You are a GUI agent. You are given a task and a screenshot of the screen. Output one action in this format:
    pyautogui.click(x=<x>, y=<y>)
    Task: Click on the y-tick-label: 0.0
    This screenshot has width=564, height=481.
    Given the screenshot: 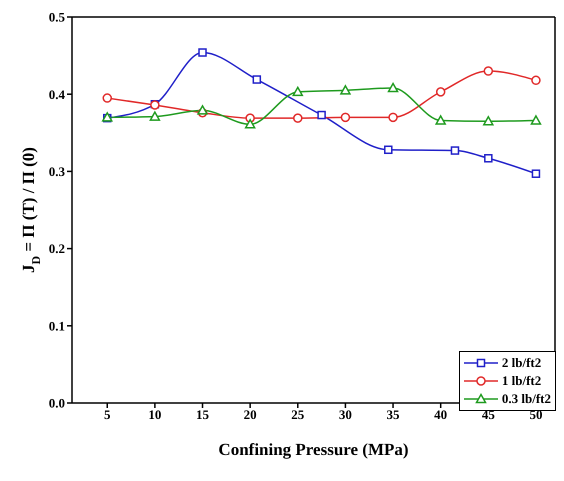 What is the action you would take?
    pyautogui.click(x=56, y=403)
    